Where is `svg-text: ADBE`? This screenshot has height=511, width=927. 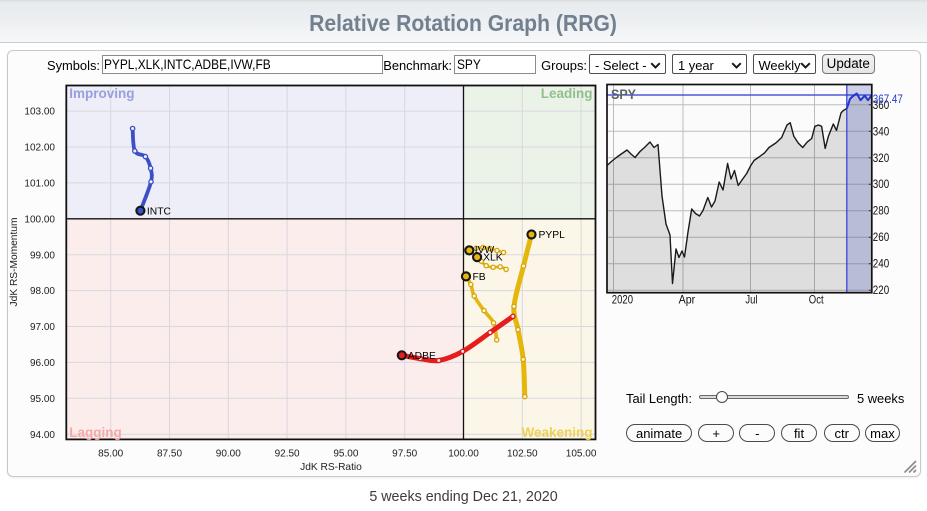
svg-text: ADBE is located at coordinates (422, 356).